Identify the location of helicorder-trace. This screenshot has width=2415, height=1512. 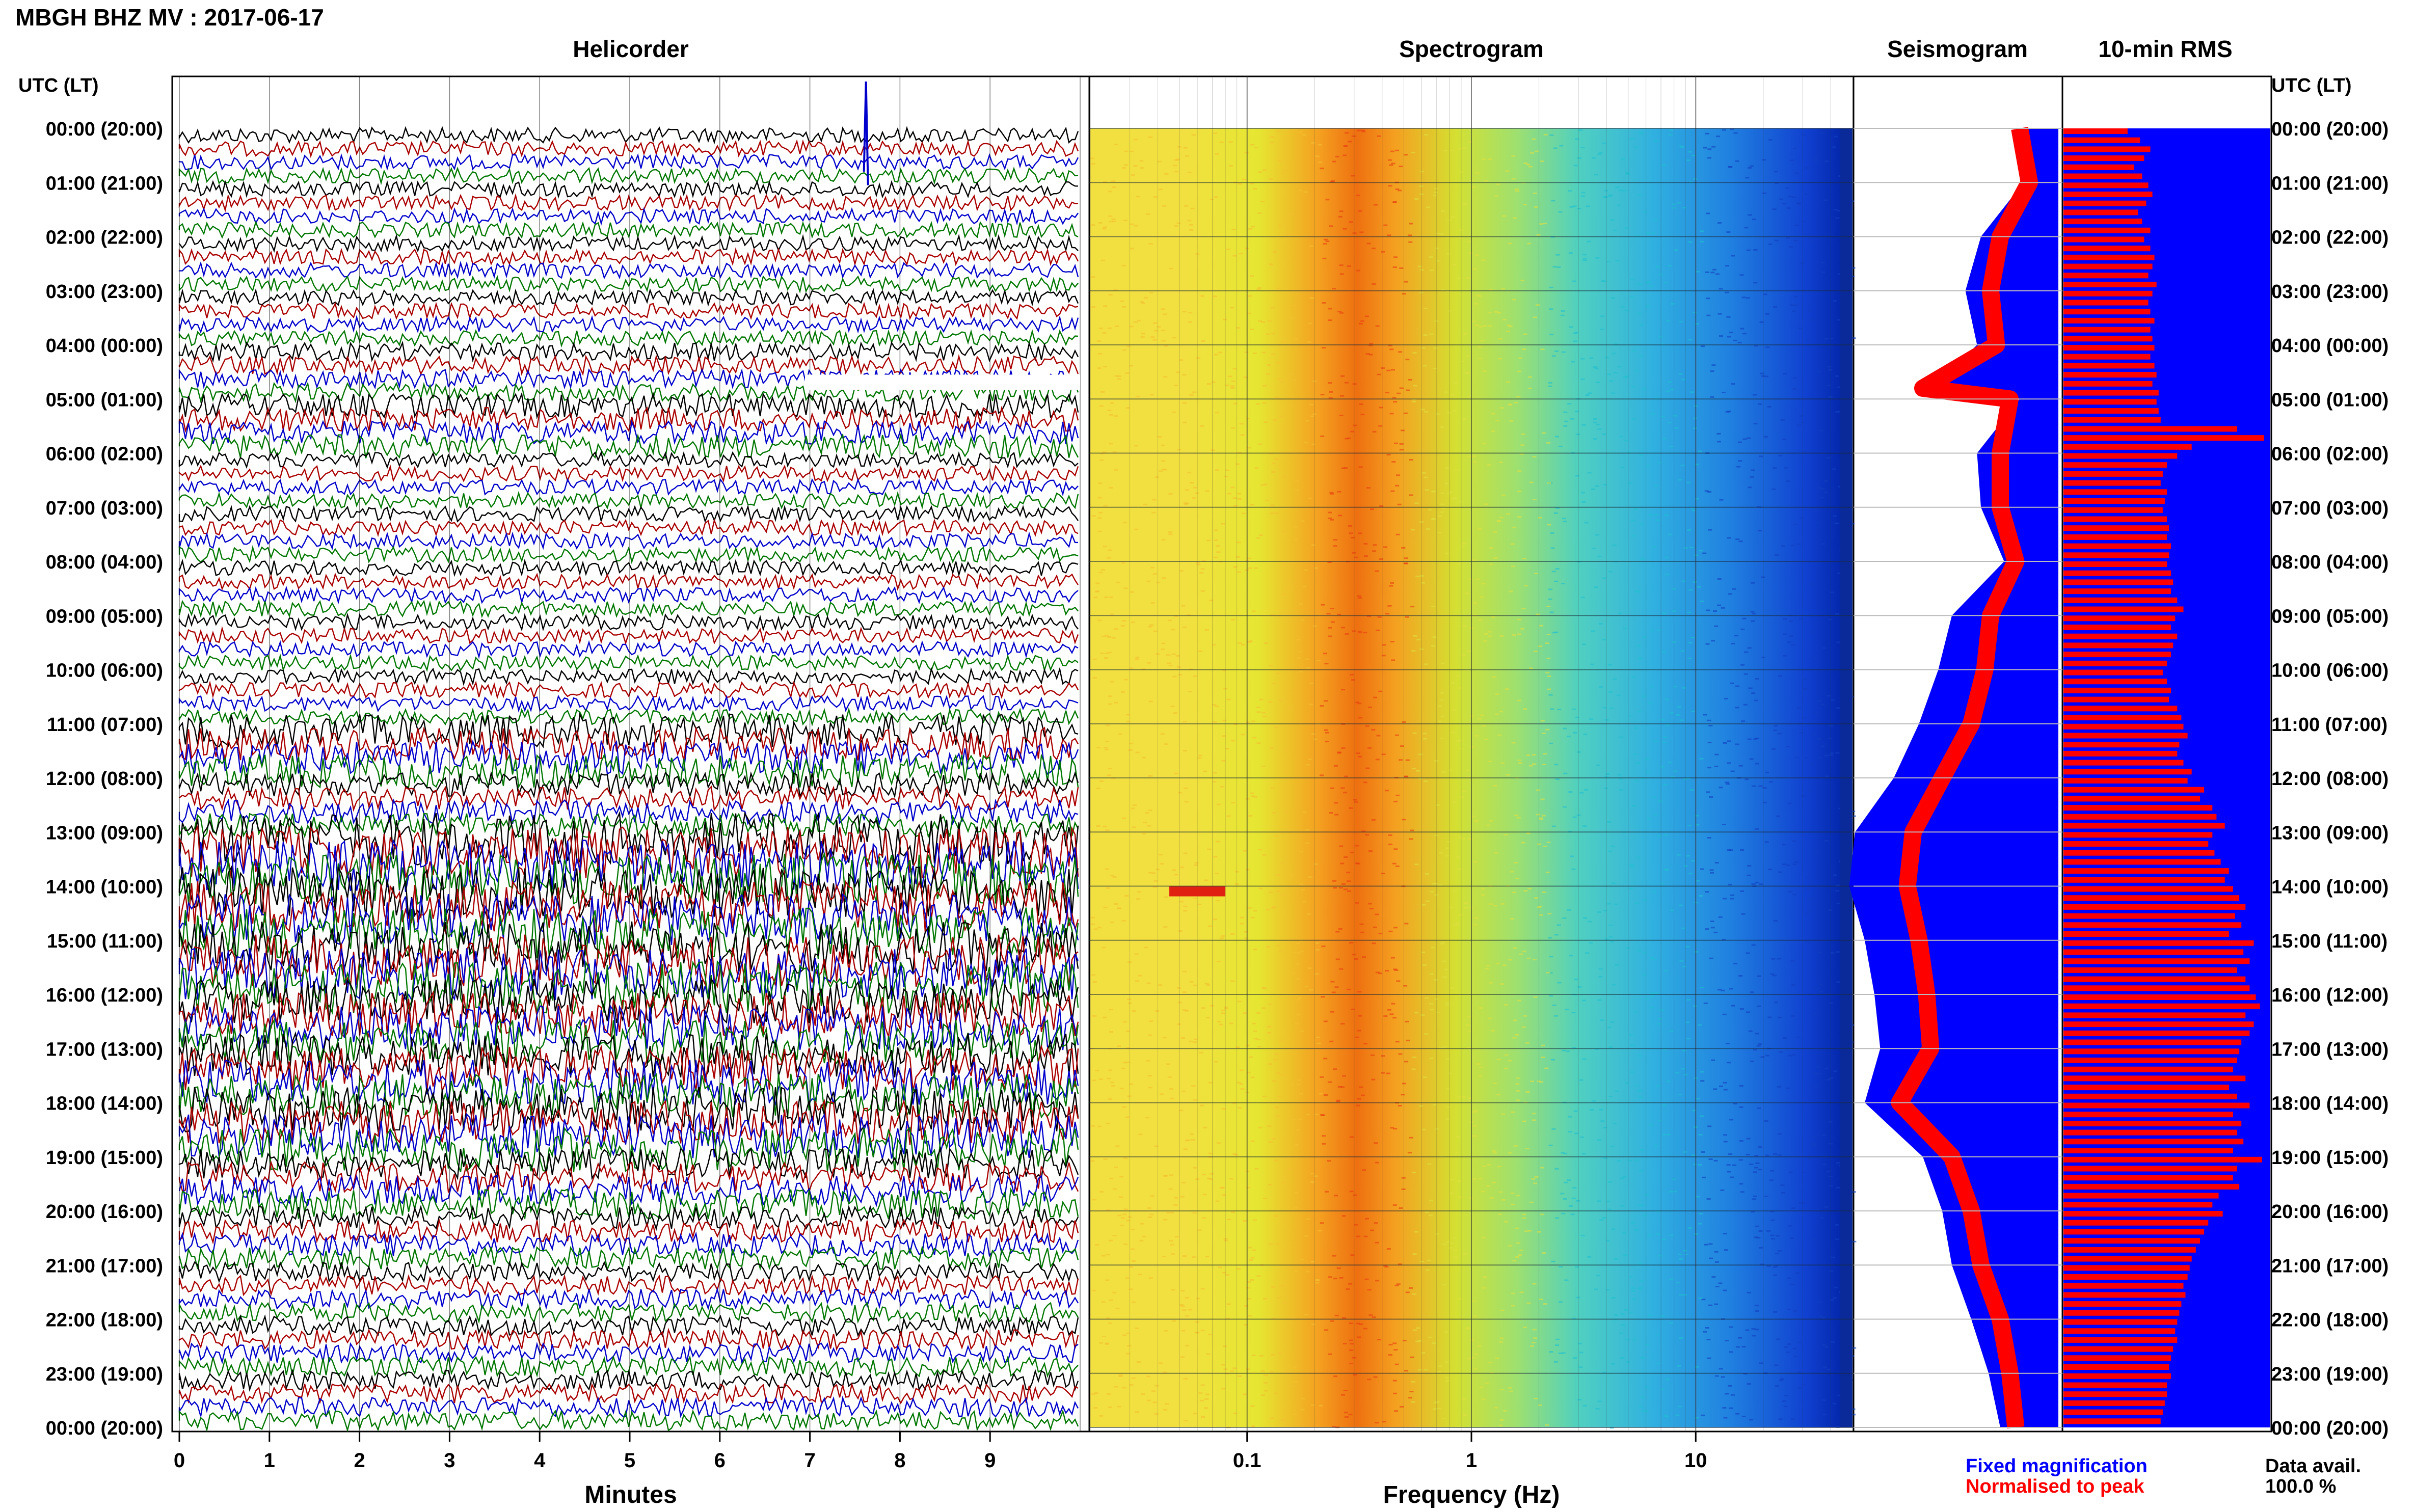
(629, 135).